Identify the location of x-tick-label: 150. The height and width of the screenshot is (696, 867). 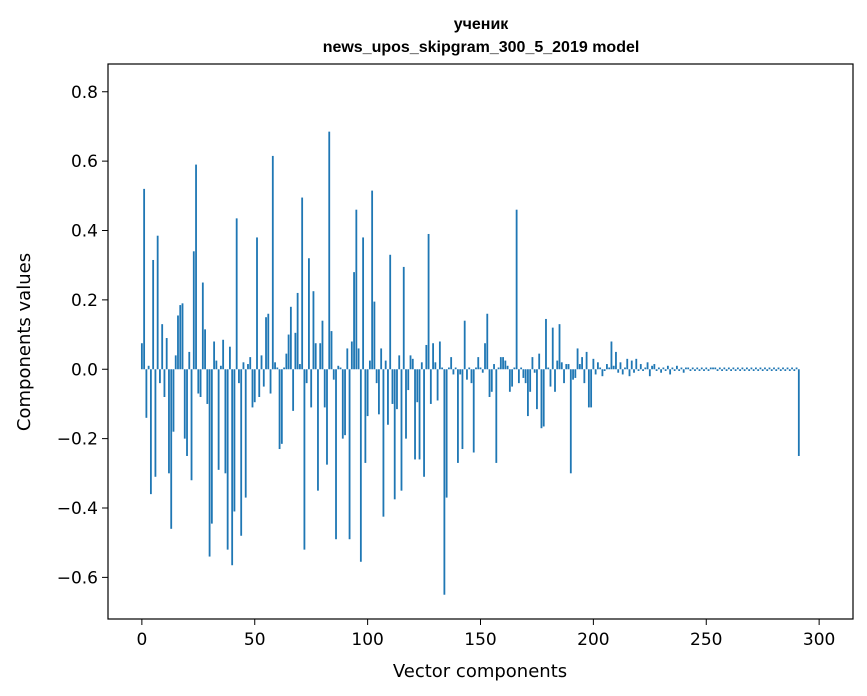
(480, 640).